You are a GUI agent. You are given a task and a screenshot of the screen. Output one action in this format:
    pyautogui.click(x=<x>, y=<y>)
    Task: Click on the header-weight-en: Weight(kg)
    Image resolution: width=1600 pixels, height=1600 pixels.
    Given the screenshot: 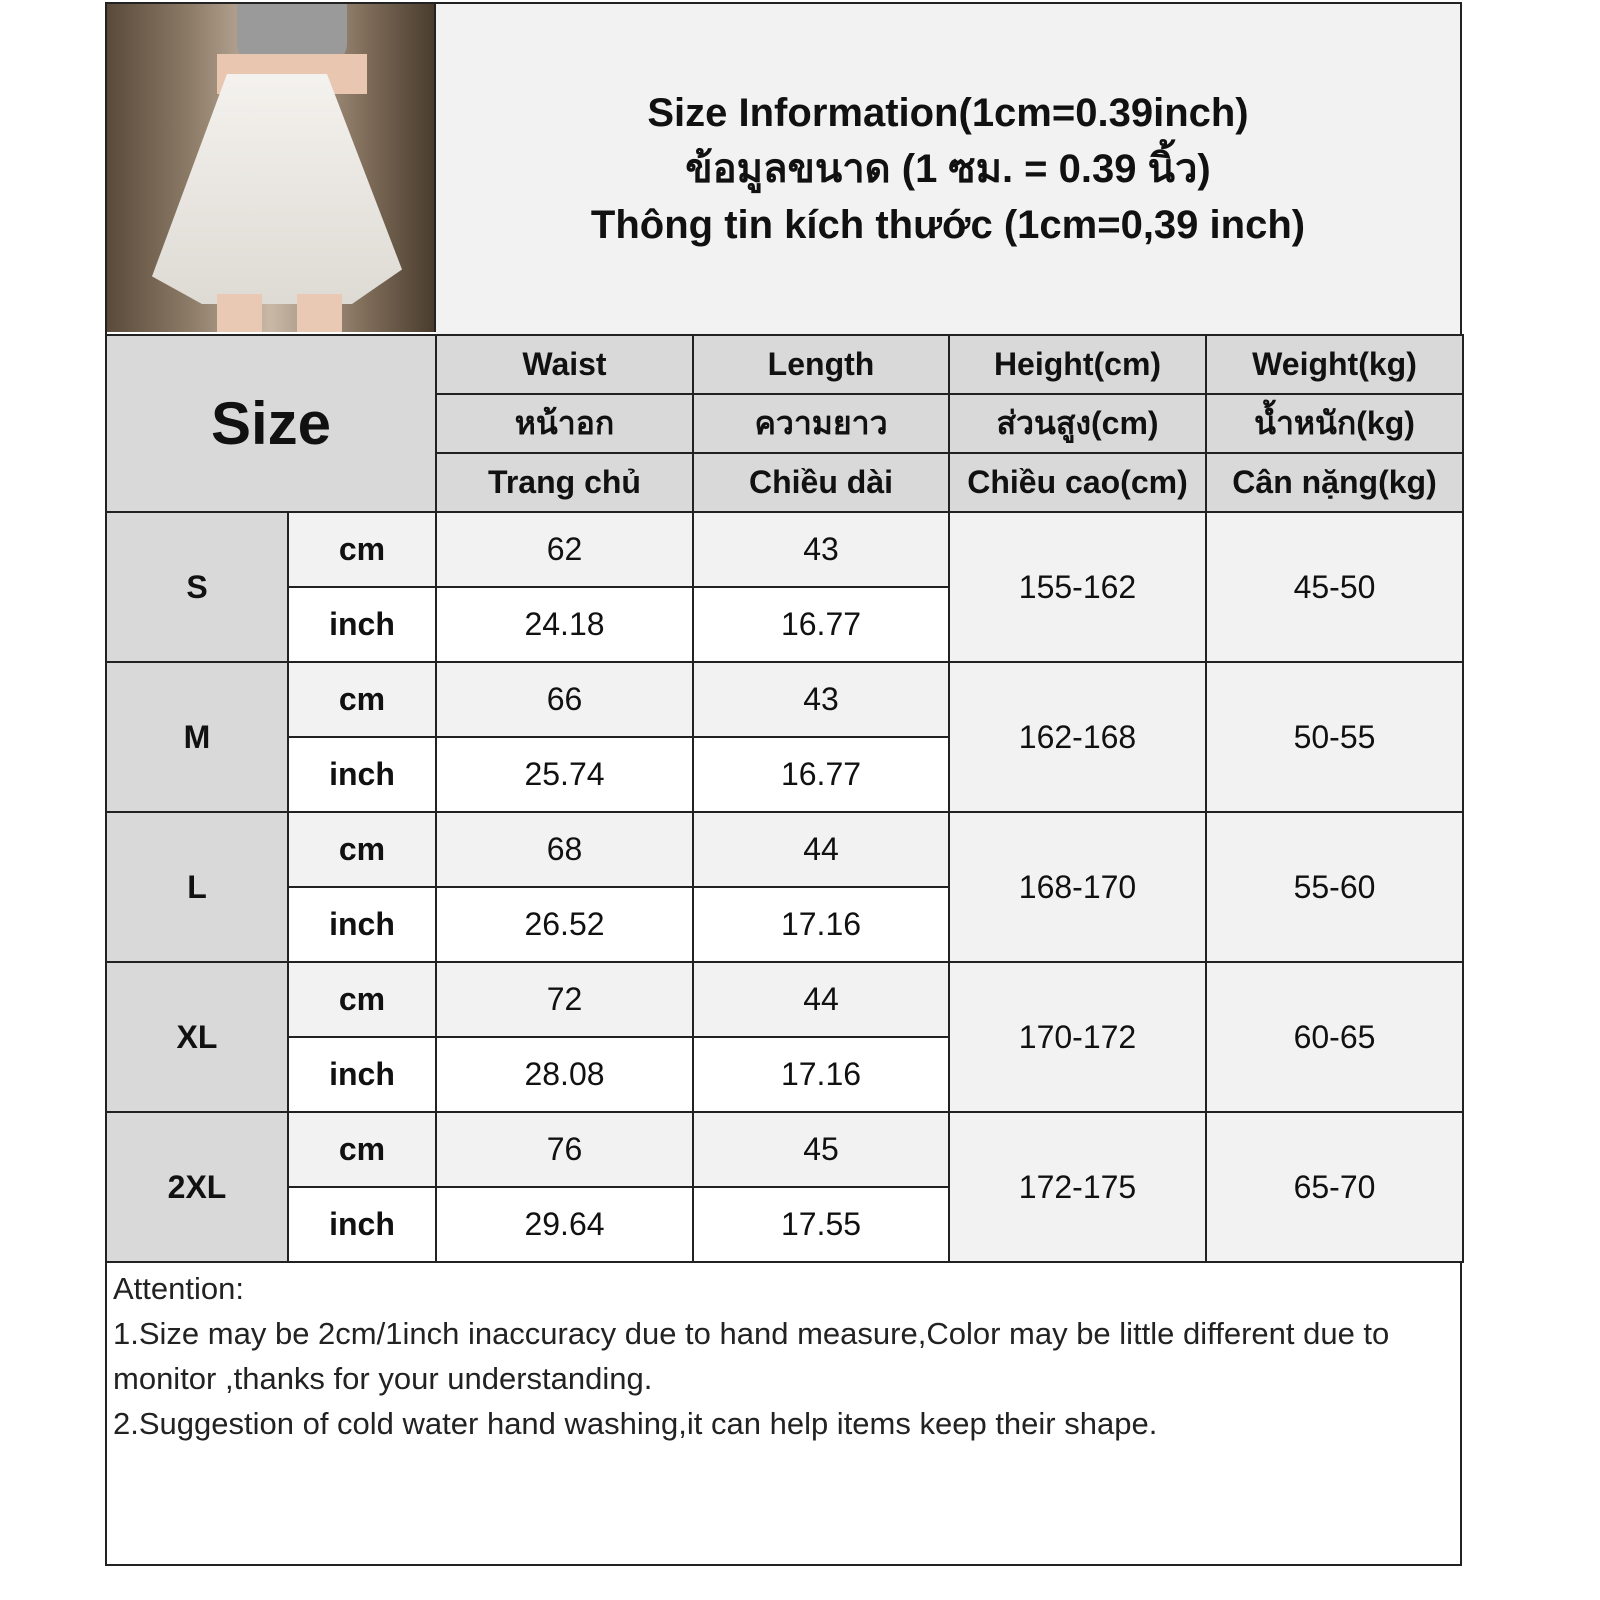 What is the action you would take?
    pyautogui.click(x=1334, y=364)
    